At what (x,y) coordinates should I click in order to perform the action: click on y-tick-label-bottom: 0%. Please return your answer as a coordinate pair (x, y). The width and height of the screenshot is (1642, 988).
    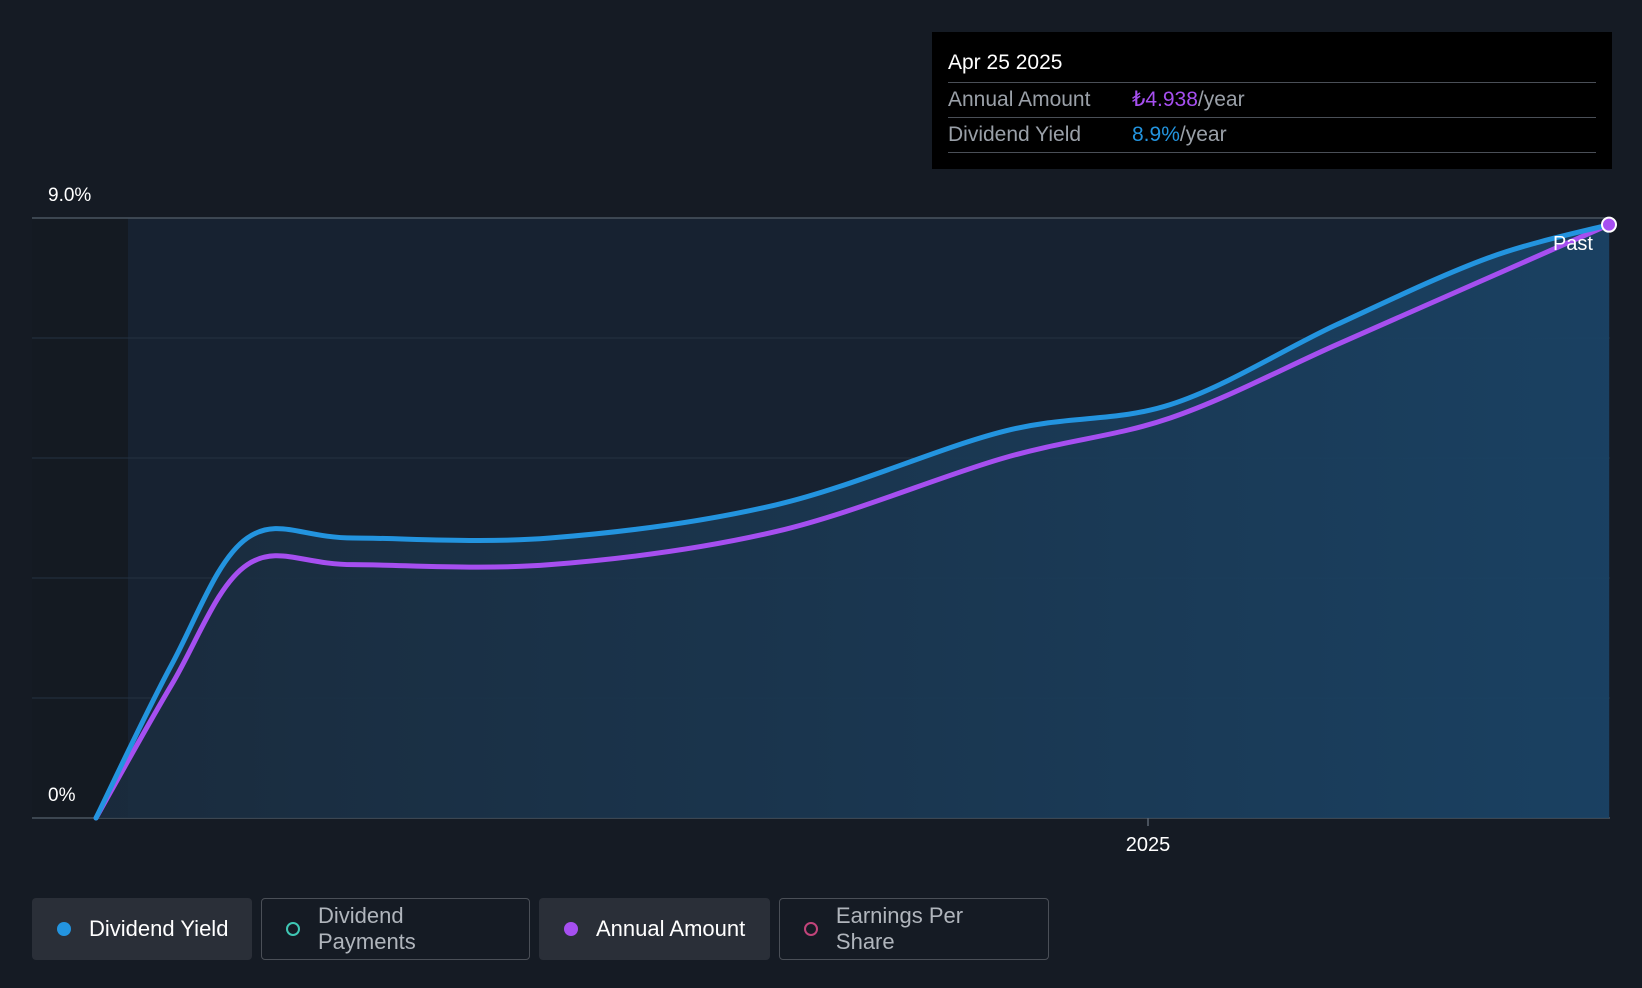
    Looking at the image, I should click on (62, 795).